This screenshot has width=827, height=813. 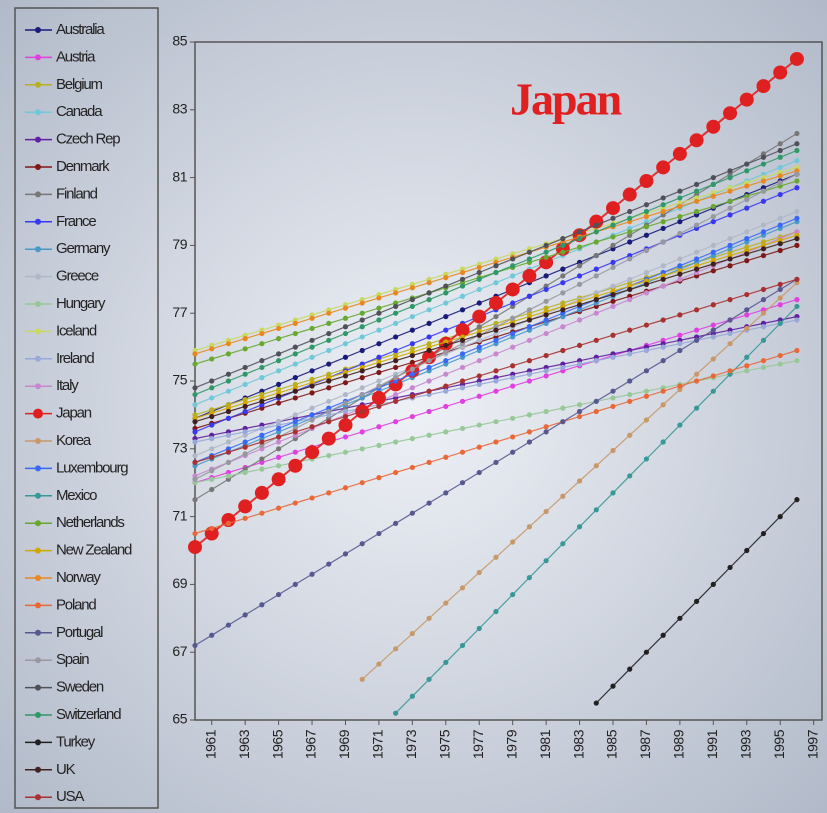 What do you see at coordinates (76, 741) in the screenshot?
I see `legend-label: Turkey` at bounding box center [76, 741].